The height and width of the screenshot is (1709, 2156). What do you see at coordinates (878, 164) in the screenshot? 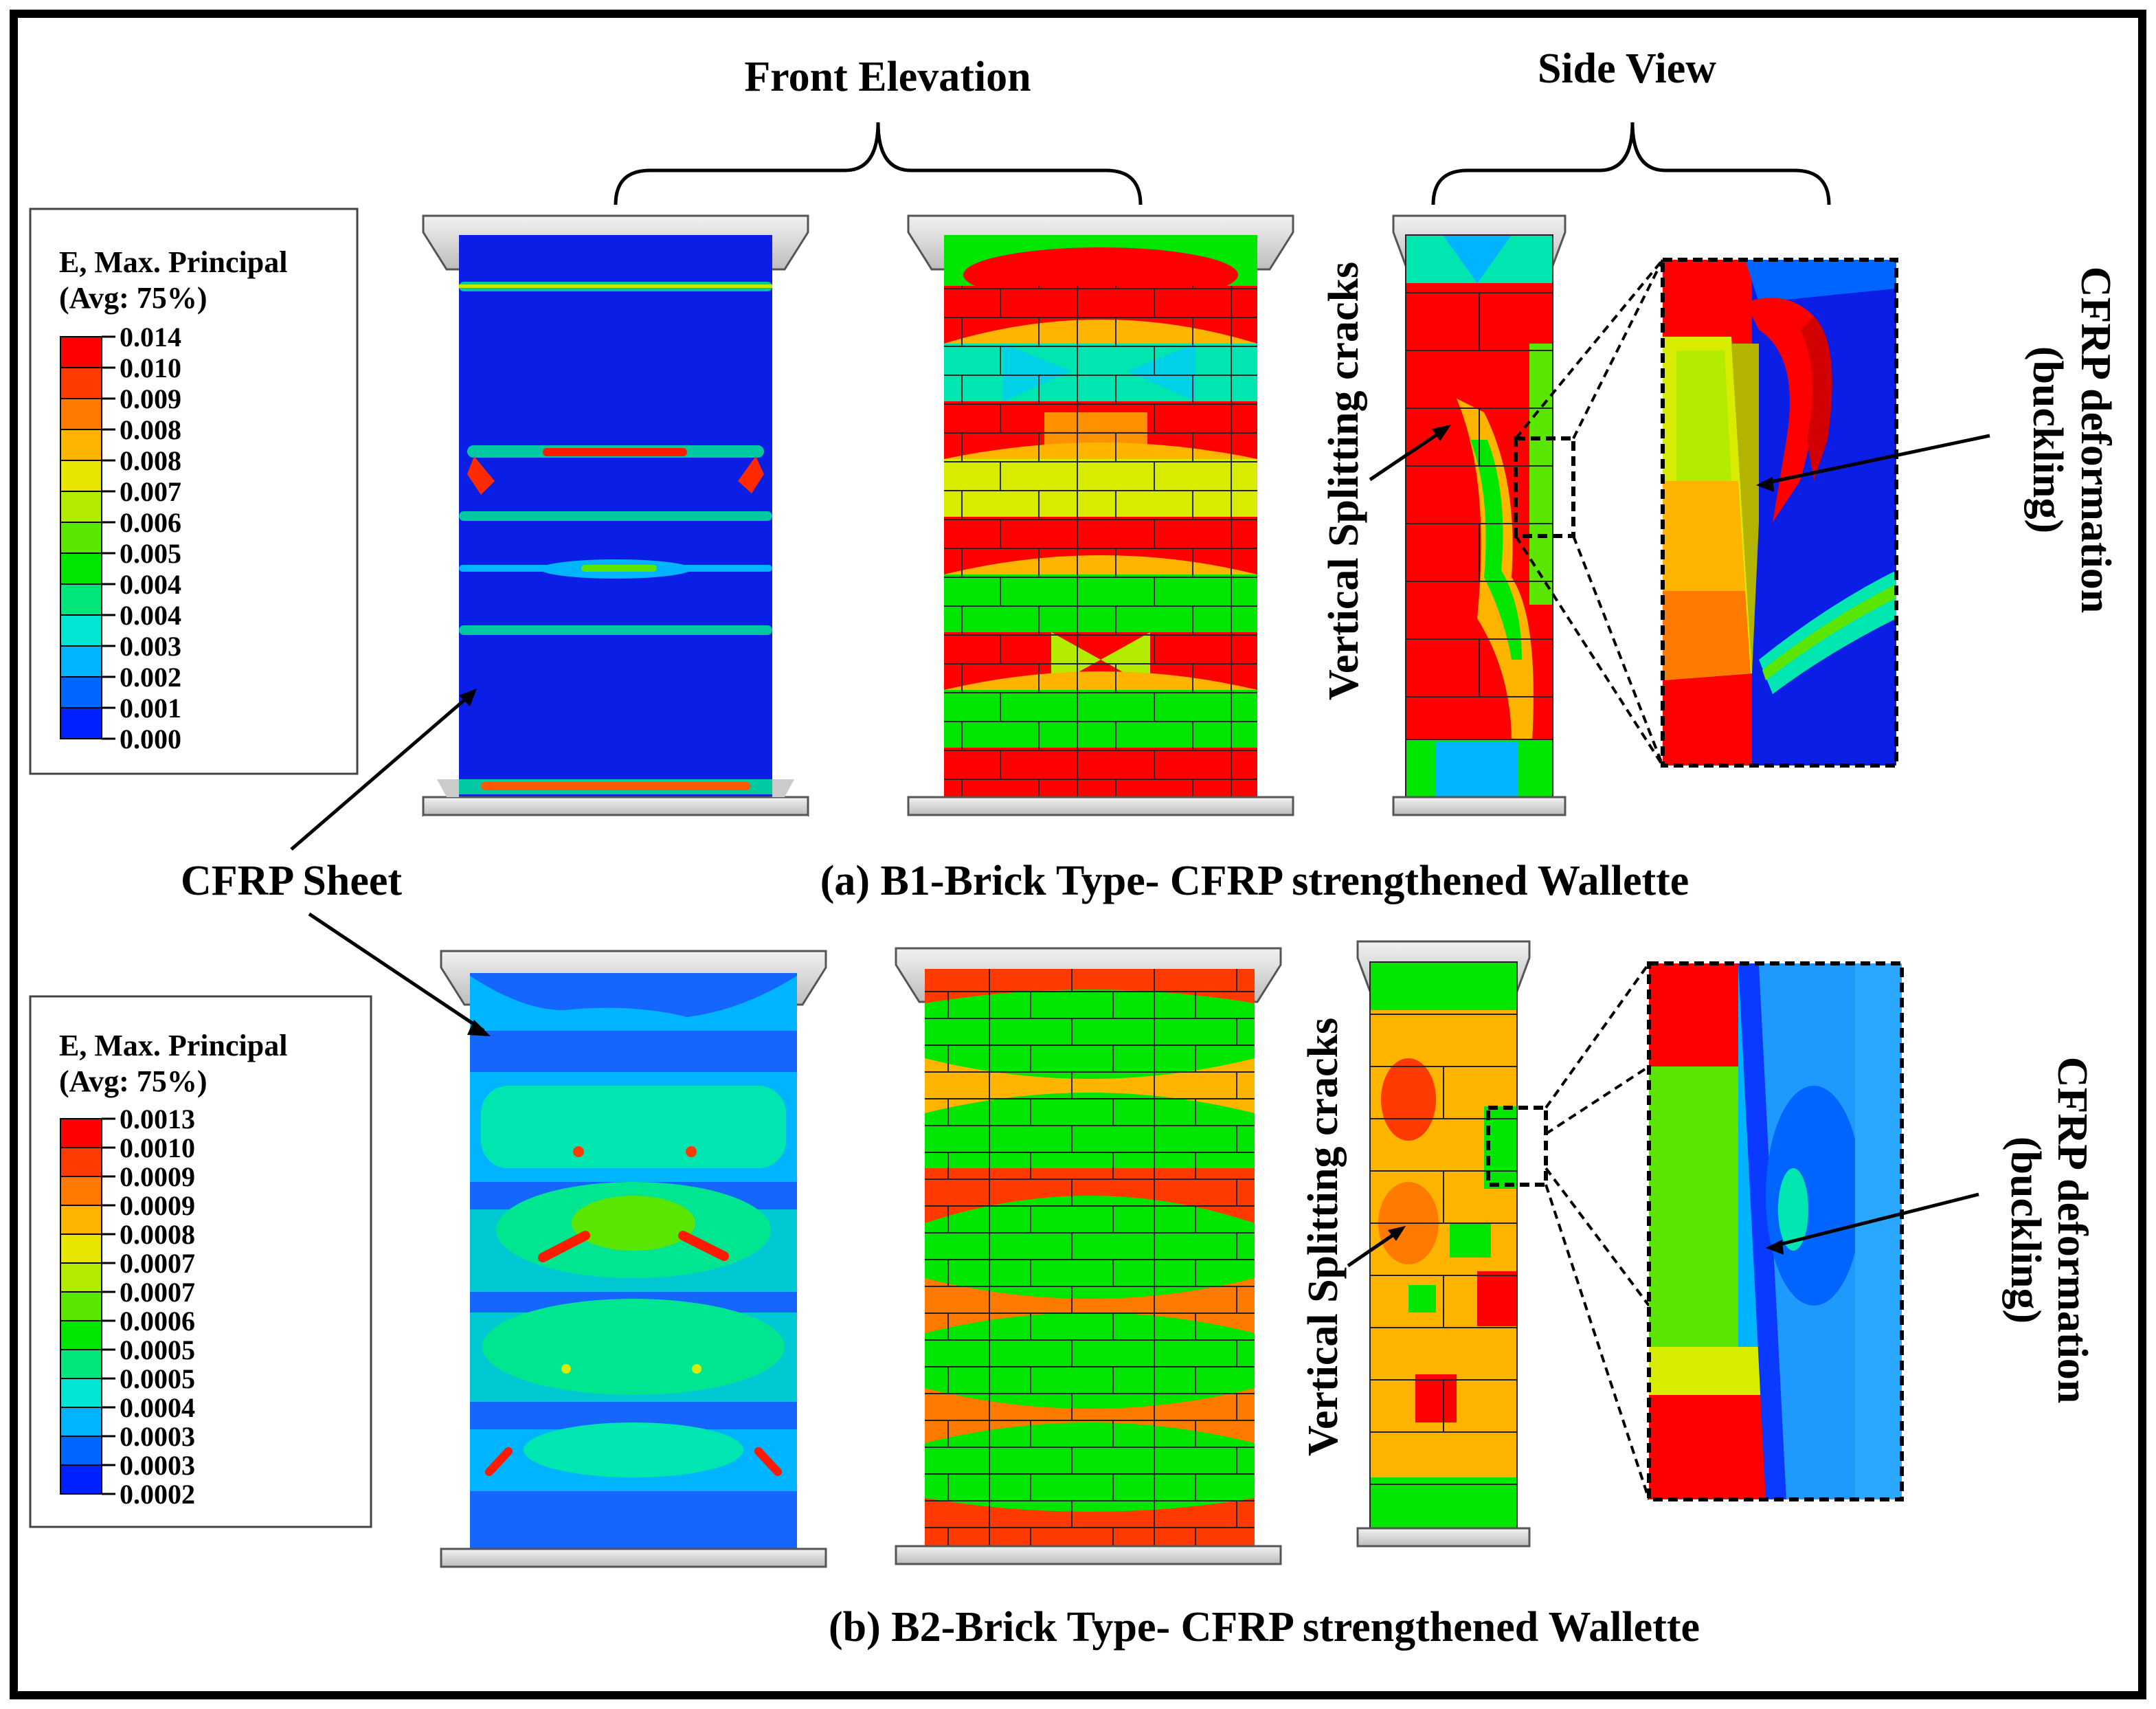
I see `front-elevation-brace` at bounding box center [878, 164].